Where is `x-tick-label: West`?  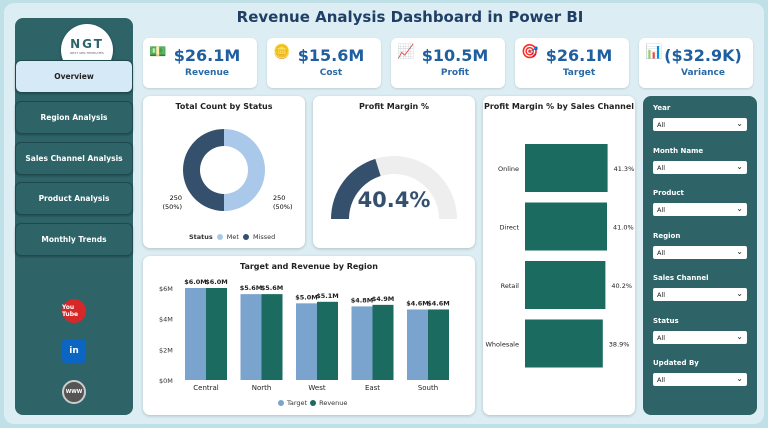 x-tick-label: West is located at coordinates (316, 388).